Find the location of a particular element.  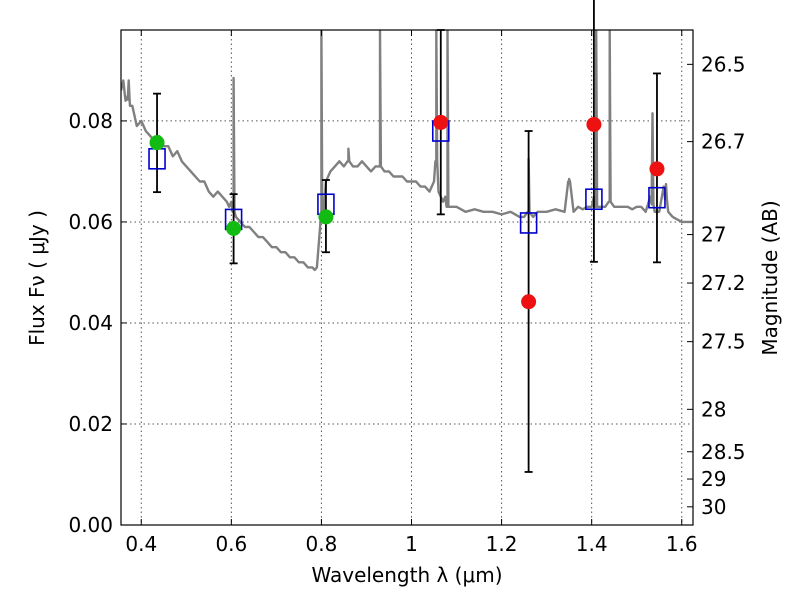

magnitude-axis-ticks: 26.5 26.7 27 27.2 27.5 28 28.5 29 30 is located at coordinates (716, 285).